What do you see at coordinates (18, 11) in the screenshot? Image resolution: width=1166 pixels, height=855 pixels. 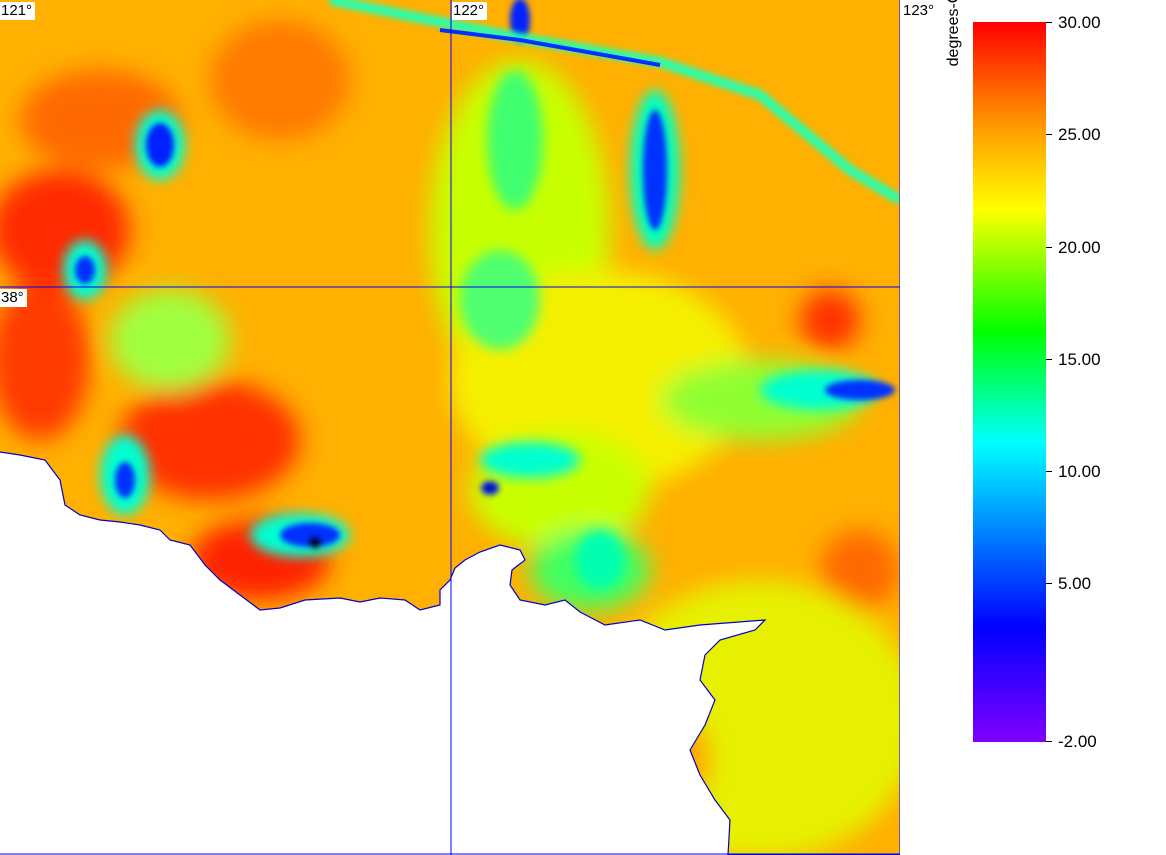 I see `longitude-label-121: 121°` at bounding box center [18, 11].